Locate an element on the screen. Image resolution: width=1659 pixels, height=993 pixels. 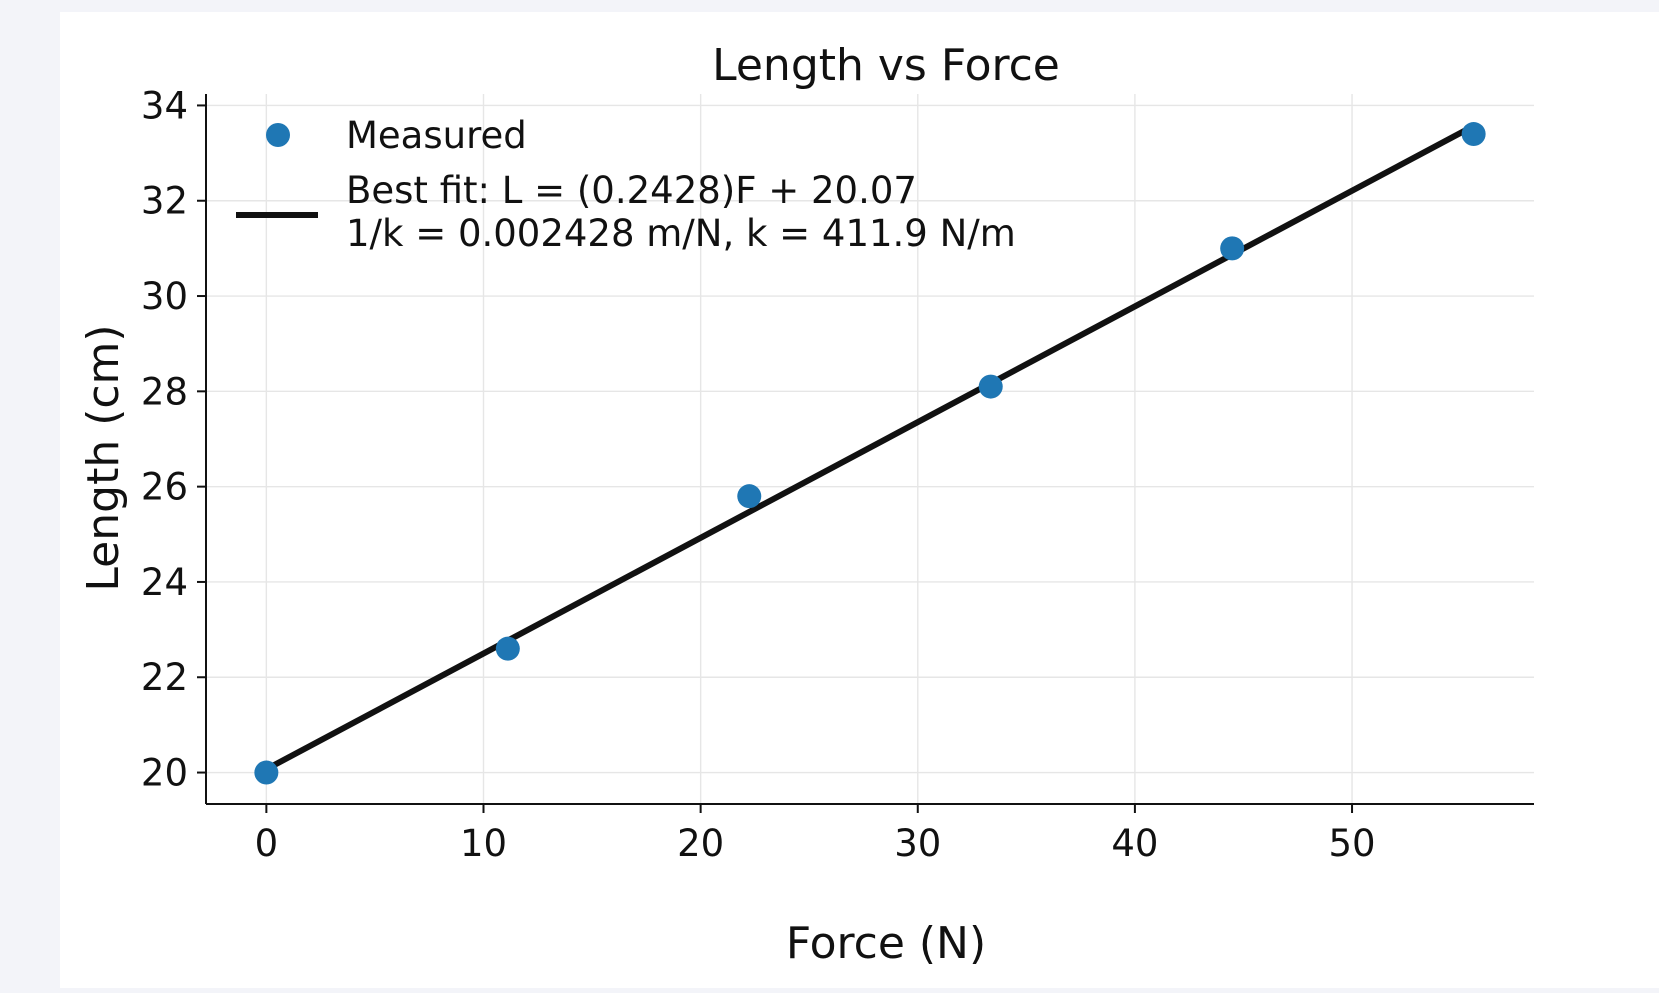
legend-label-best-fit-line2: 1/k = 0.002428 m/N, k = 411.9 N/m is located at coordinates (681, 233).